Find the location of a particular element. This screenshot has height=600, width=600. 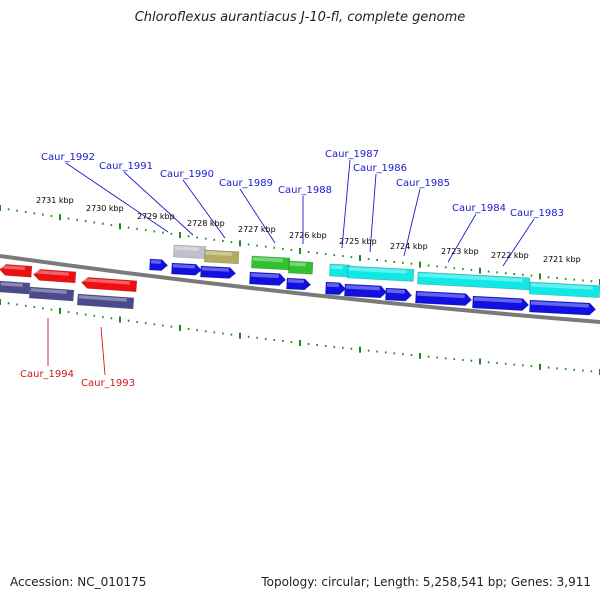

tick-row-bottom is located at coordinates (300, 337).